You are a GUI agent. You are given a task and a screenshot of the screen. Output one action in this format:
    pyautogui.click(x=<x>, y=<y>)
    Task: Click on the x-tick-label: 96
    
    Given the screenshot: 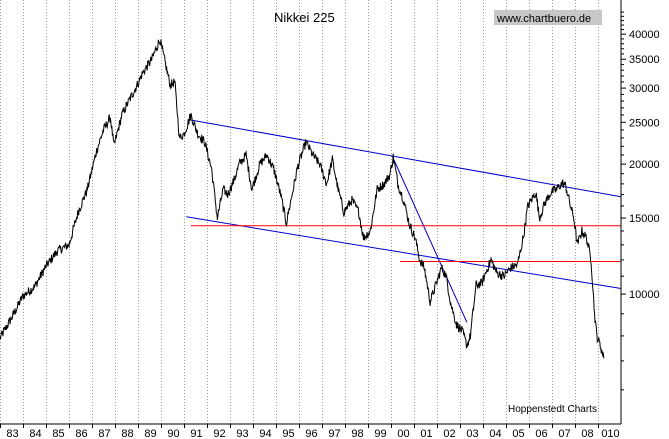 What is the action you would take?
    pyautogui.click(x=311, y=433)
    